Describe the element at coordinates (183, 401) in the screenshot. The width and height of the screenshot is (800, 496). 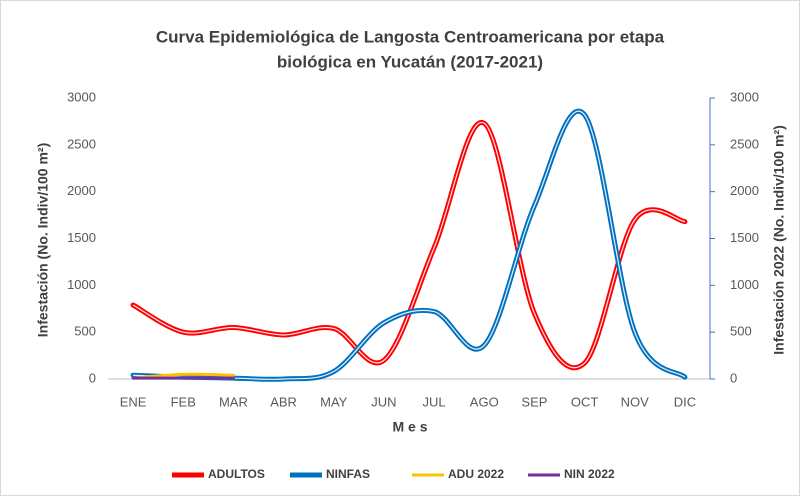
I see `x-tick-label: FEB` at that location.